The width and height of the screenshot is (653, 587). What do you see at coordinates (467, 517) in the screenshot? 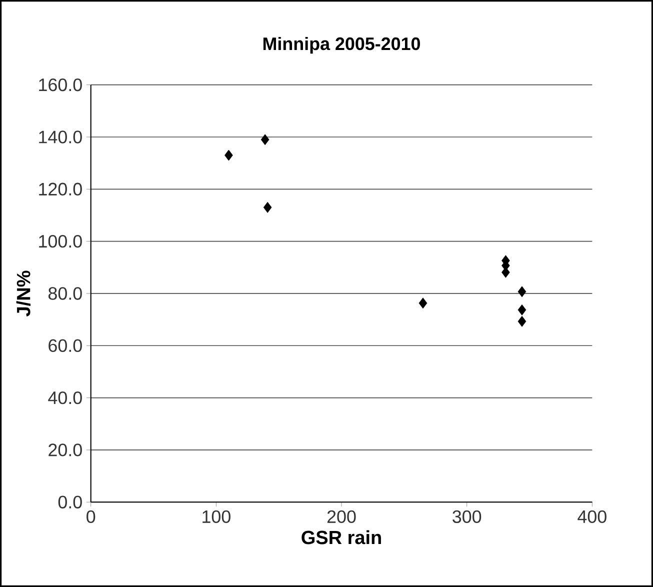
I see `x-tick-label: 300` at bounding box center [467, 517].